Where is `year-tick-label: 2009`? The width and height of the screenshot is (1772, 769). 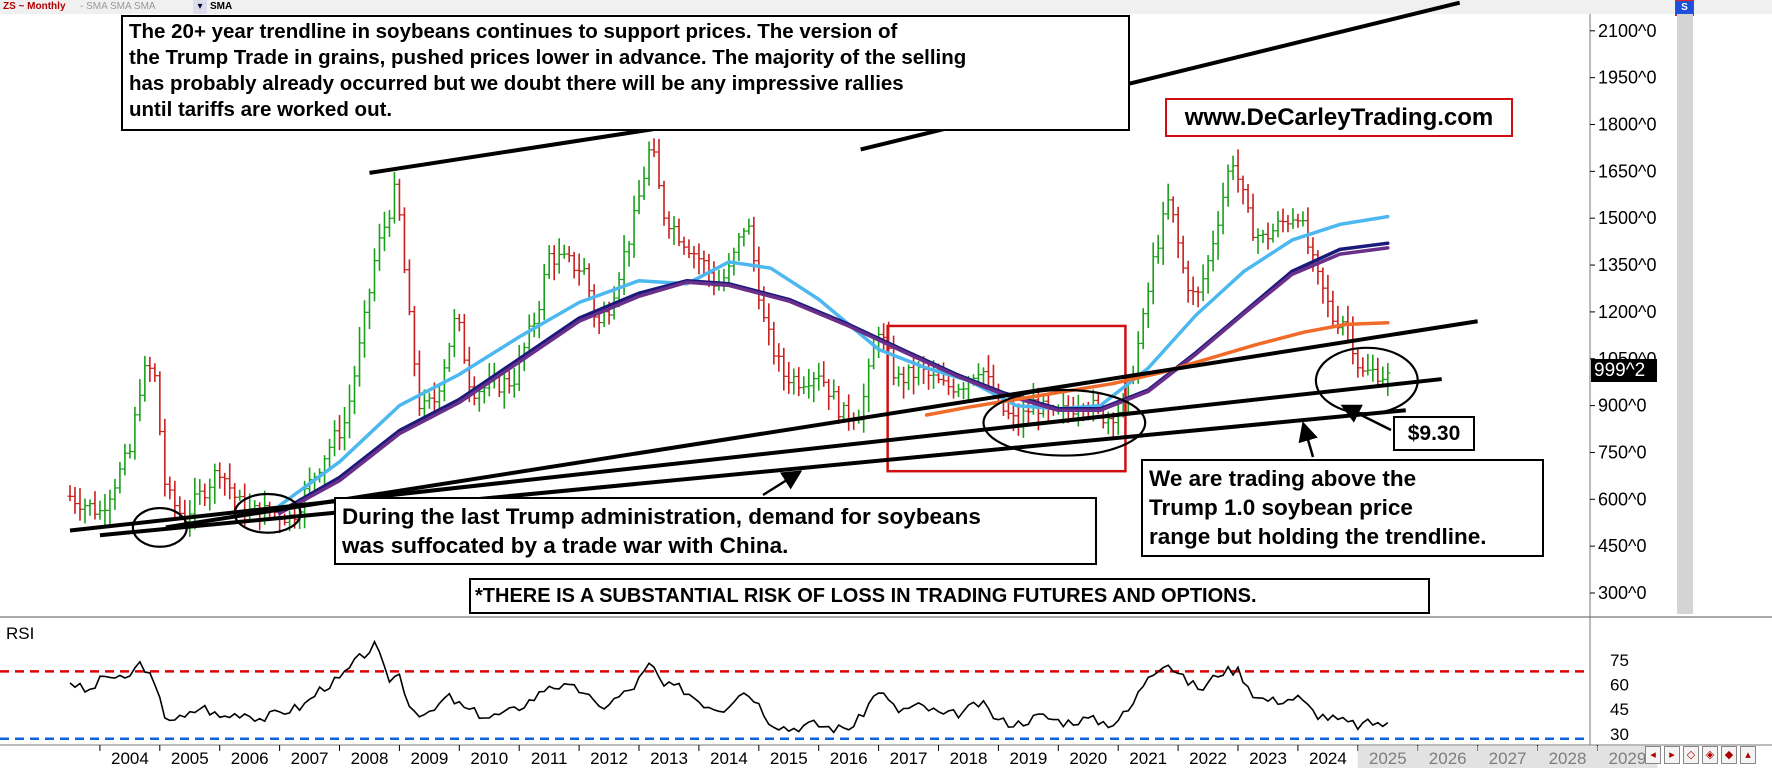 year-tick-label: 2009 is located at coordinates (429, 758).